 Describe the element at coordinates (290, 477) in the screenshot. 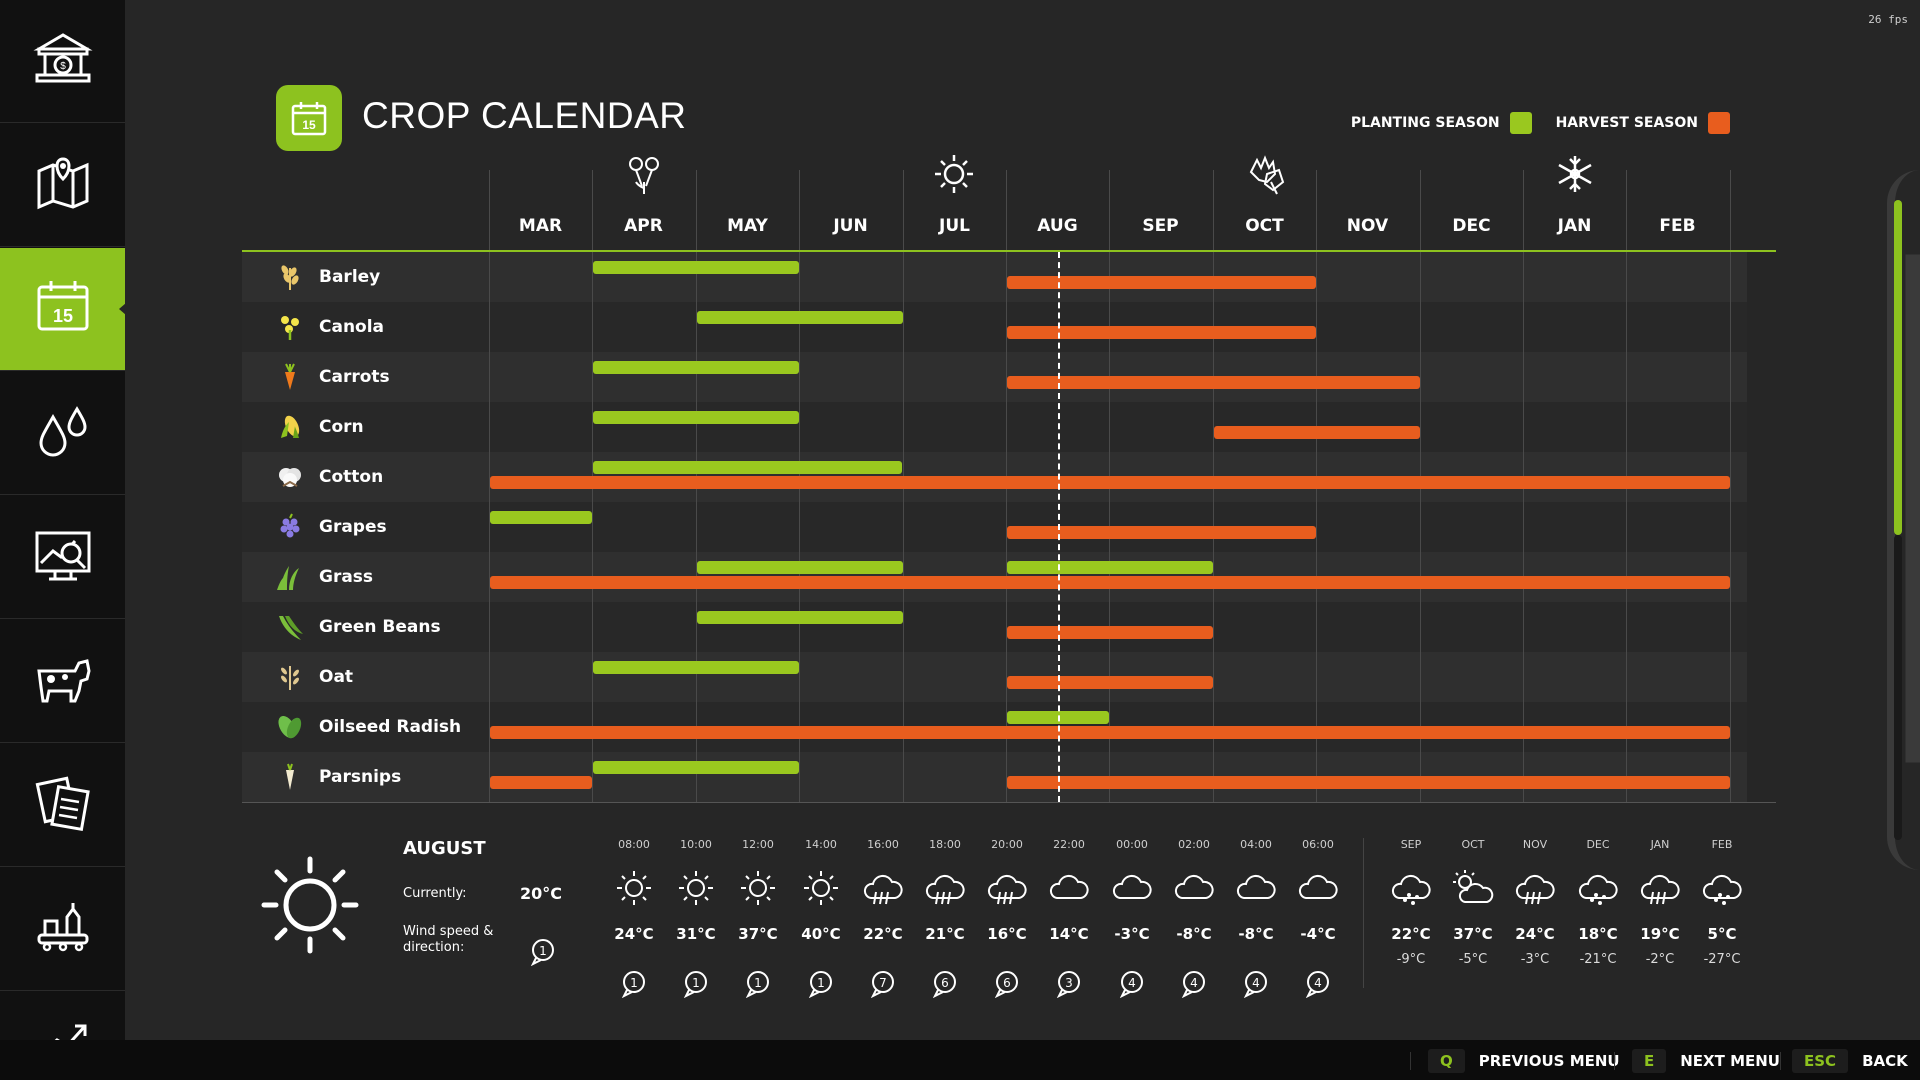

I see `cotton-icon` at that location.